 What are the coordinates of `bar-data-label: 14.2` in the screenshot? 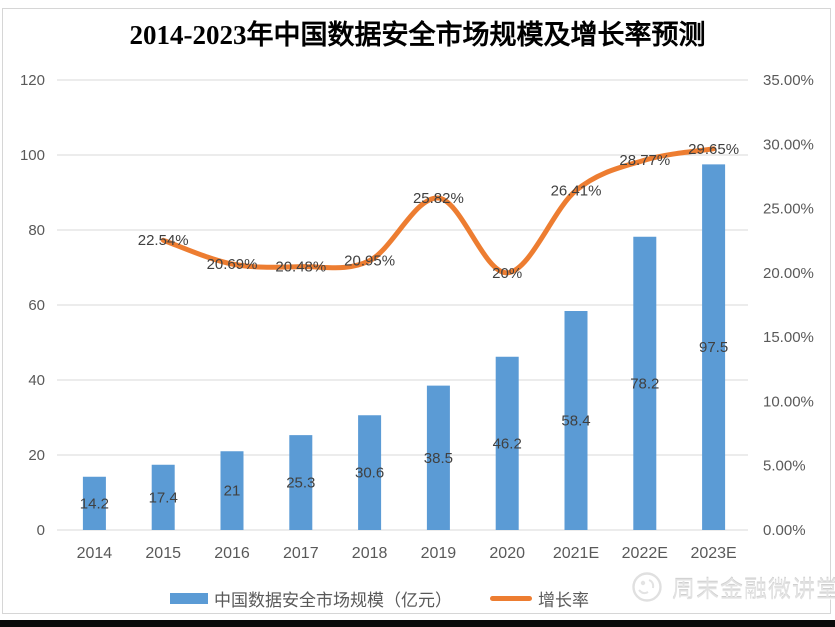 It's located at (94, 503).